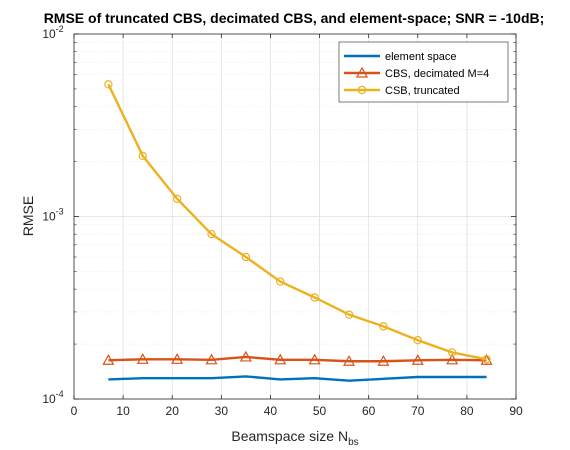  I want to click on x-tick-label: 60, so click(369, 411).